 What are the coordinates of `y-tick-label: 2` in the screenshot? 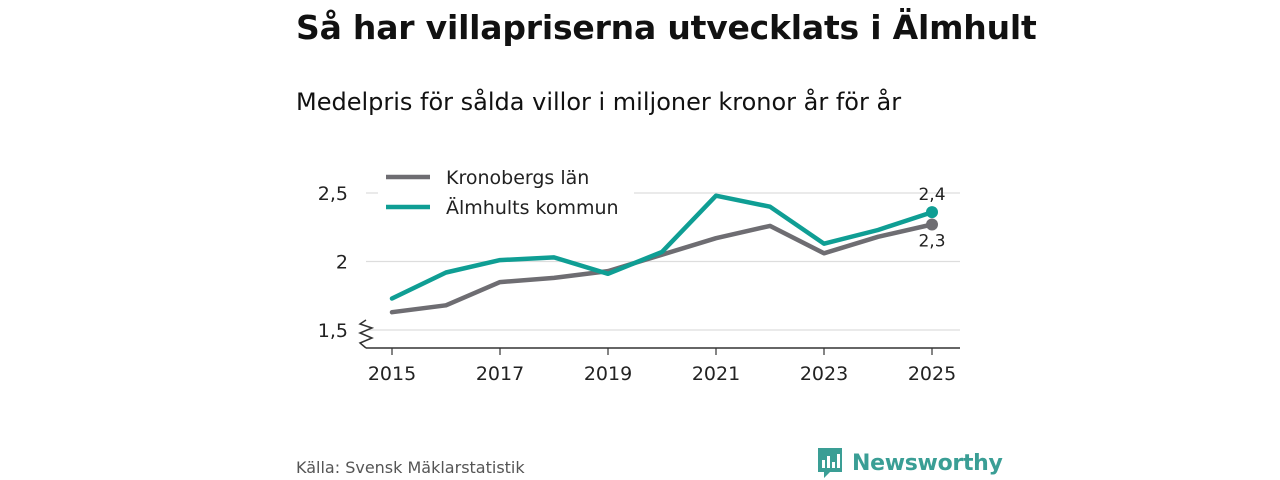 It's located at (342, 263).